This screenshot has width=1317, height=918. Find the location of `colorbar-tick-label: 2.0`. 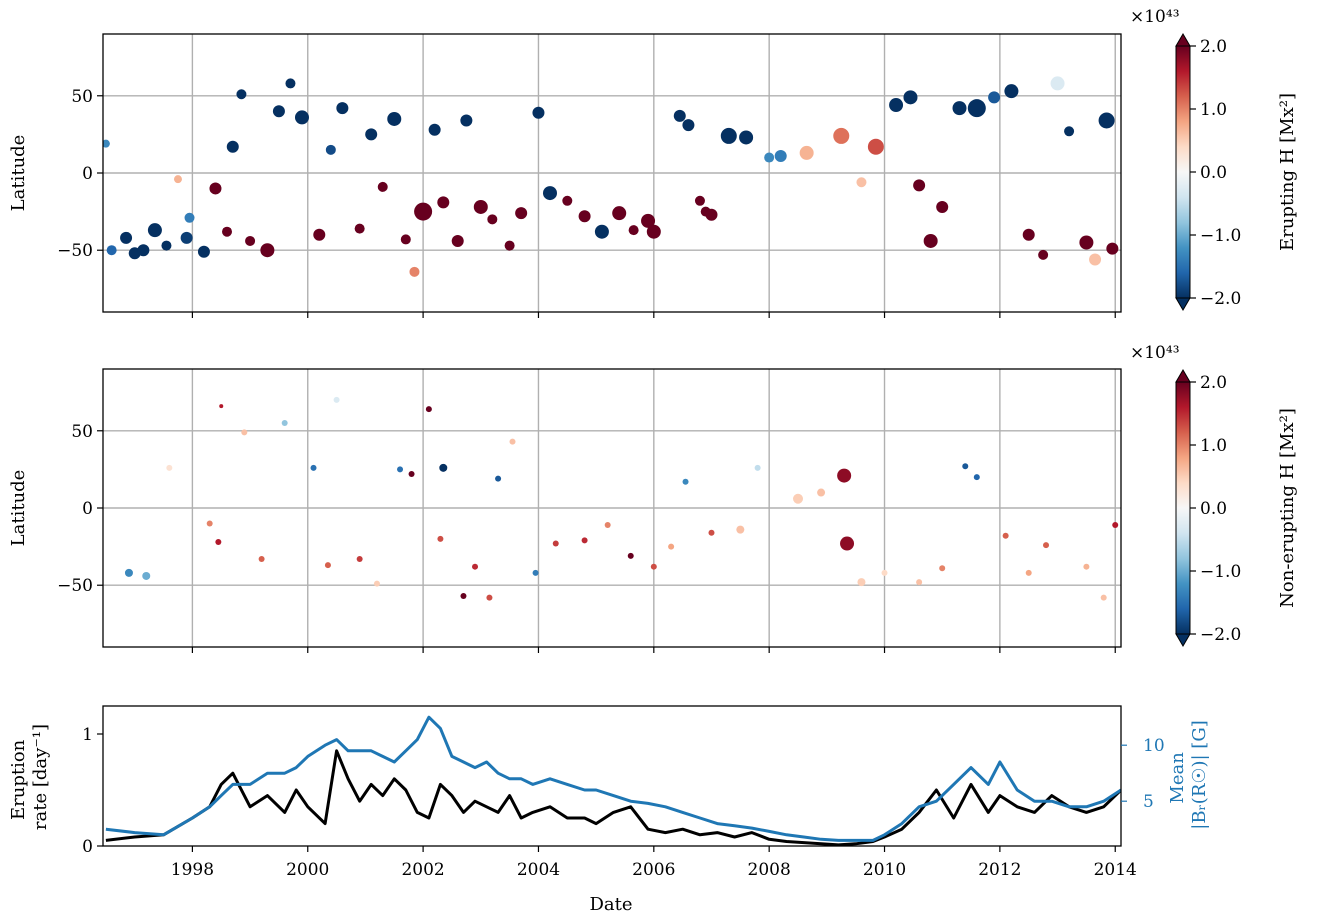

colorbar-tick-label: 2.0 is located at coordinates (1213, 383).